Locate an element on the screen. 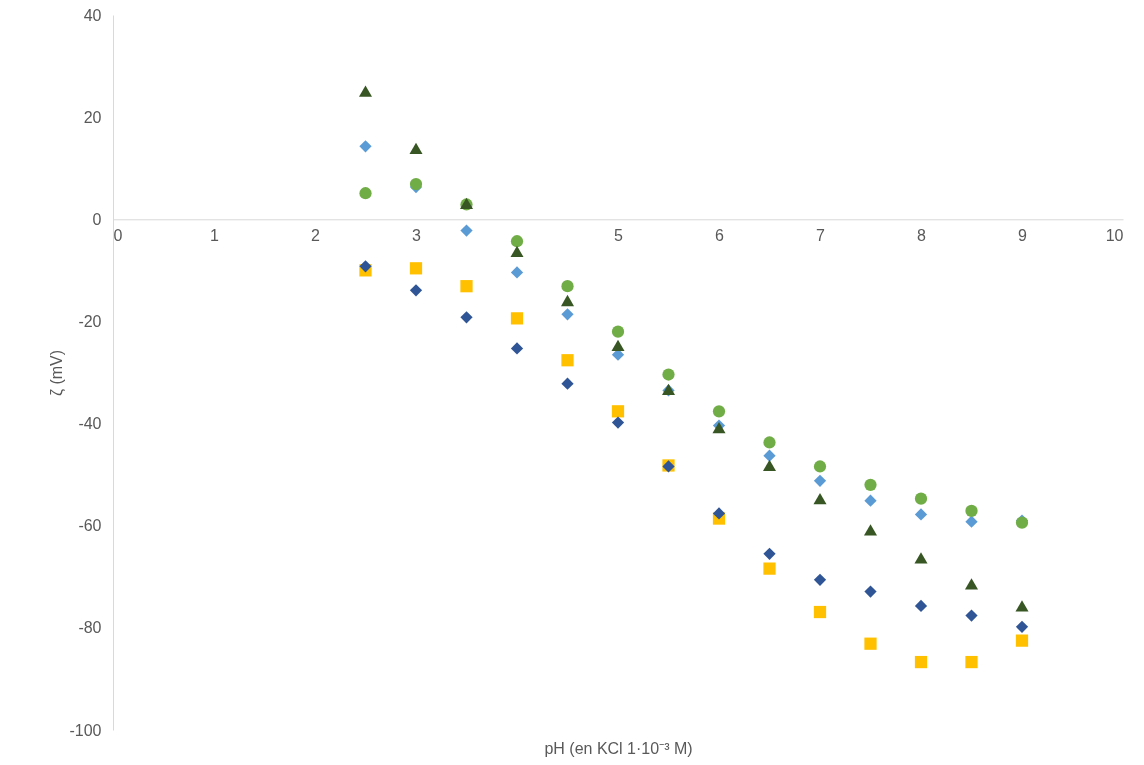 The height and width of the screenshot is (765, 1144). y-tick-label: -100 is located at coordinates (85, 730).